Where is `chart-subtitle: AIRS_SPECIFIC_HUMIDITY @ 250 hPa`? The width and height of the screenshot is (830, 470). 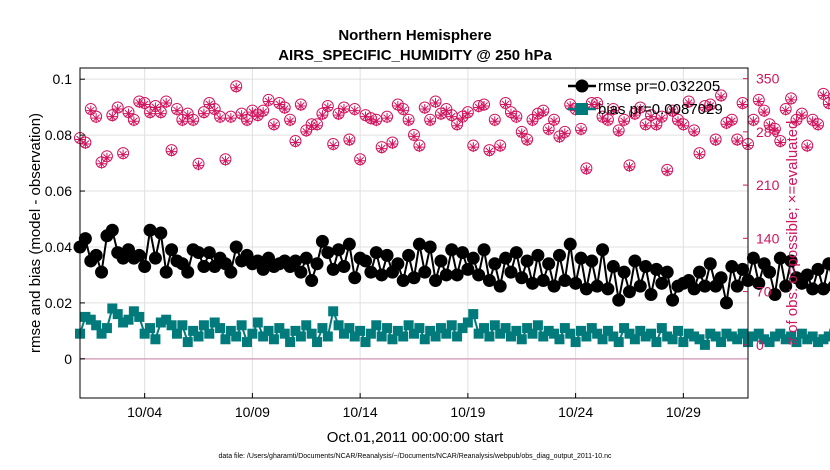 chart-subtitle: AIRS_SPECIFIC_HUMIDITY @ 250 hPa is located at coordinates (415, 55).